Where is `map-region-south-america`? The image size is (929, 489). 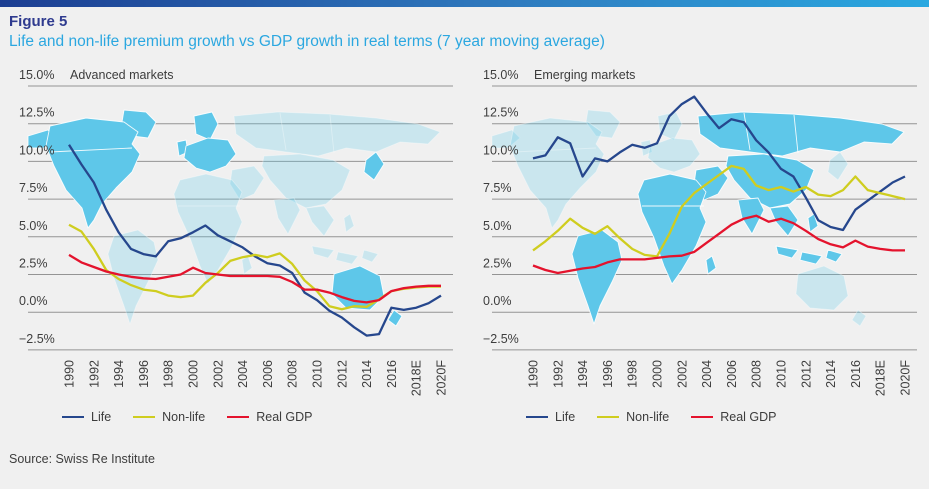 map-region-south-america is located at coordinates (597, 277).